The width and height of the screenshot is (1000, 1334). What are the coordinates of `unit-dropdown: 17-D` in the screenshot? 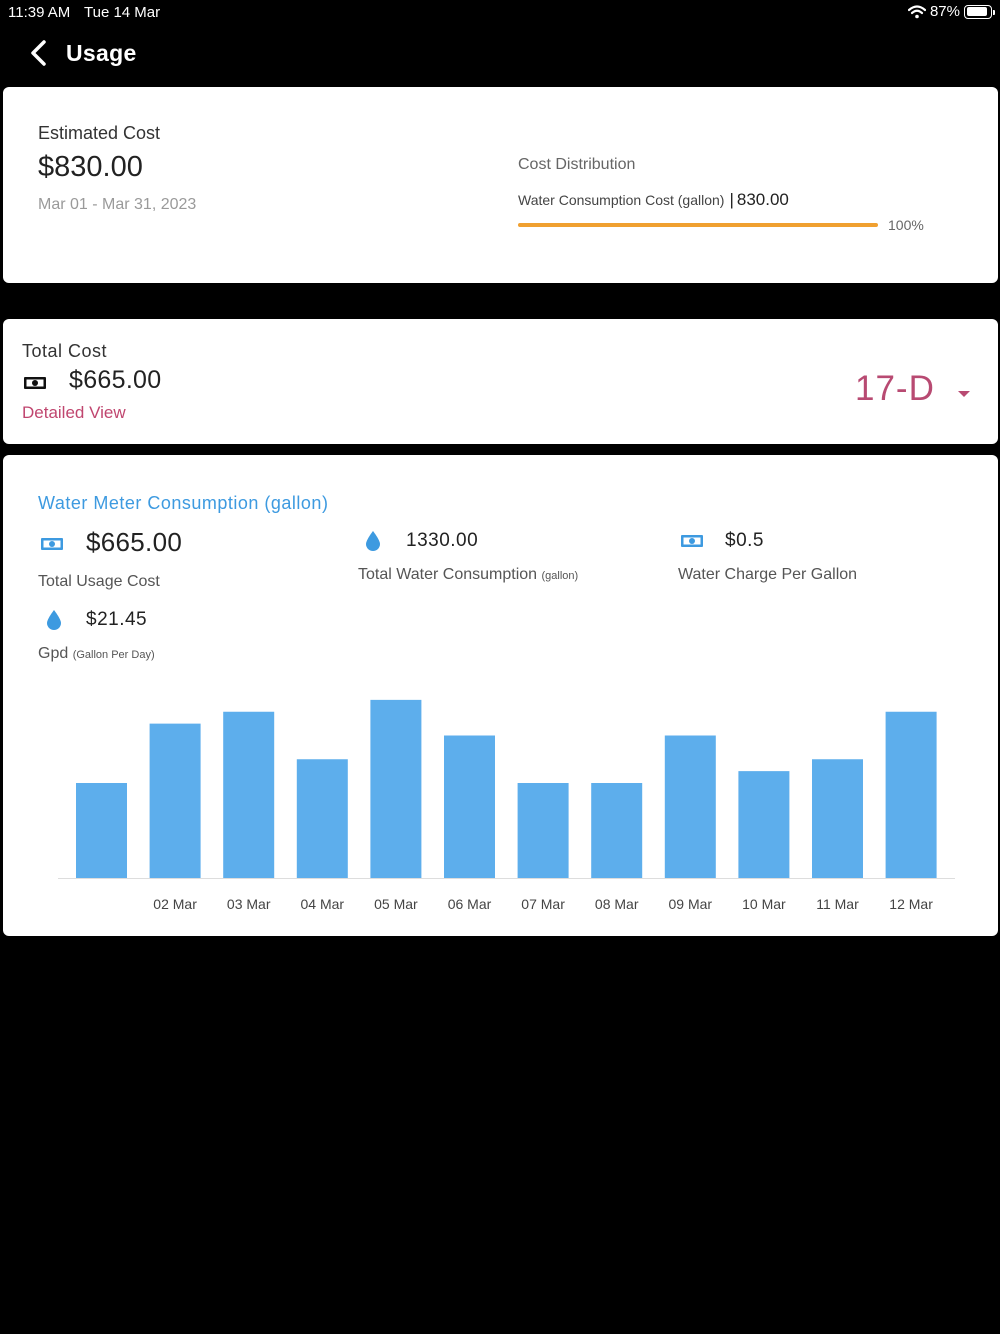 It's located at (853, 389).